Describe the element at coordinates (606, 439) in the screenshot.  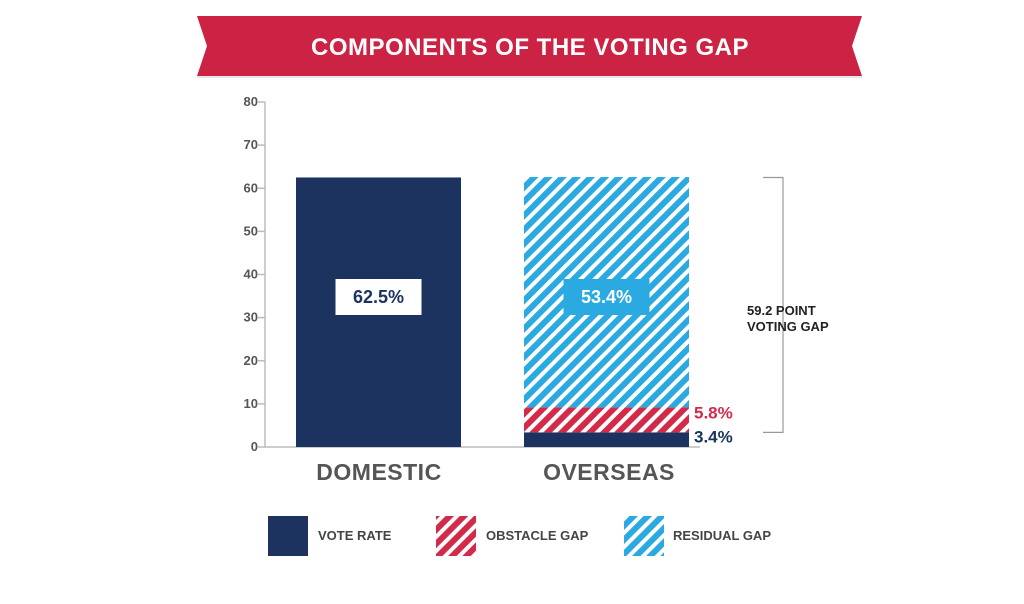
I see `bar-overseas-vote-rate` at that location.